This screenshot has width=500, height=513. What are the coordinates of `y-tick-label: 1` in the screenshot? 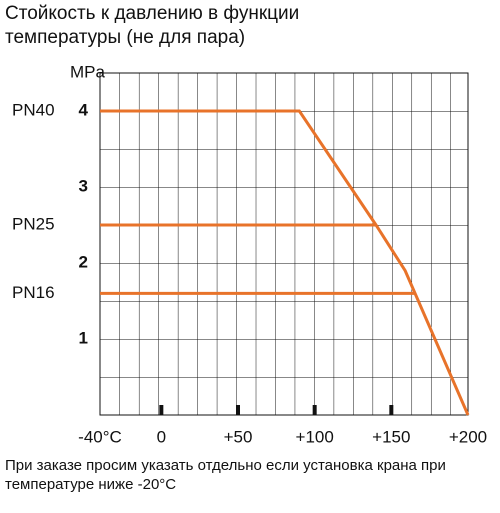 It's located at (83, 337).